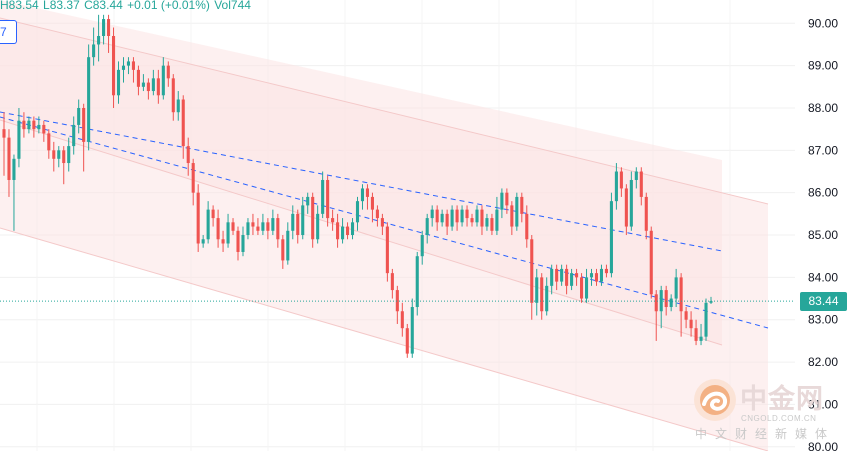 This screenshot has width=850, height=451. I want to click on y-tick-label: 90.00, so click(823, 23).